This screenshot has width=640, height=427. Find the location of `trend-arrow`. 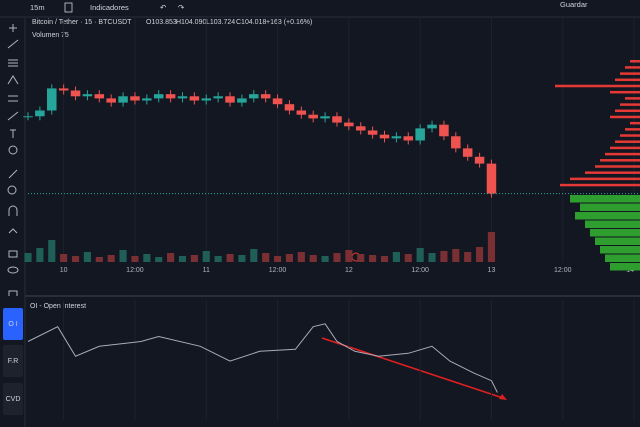

trend-arrow is located at coordinates (412, 368).